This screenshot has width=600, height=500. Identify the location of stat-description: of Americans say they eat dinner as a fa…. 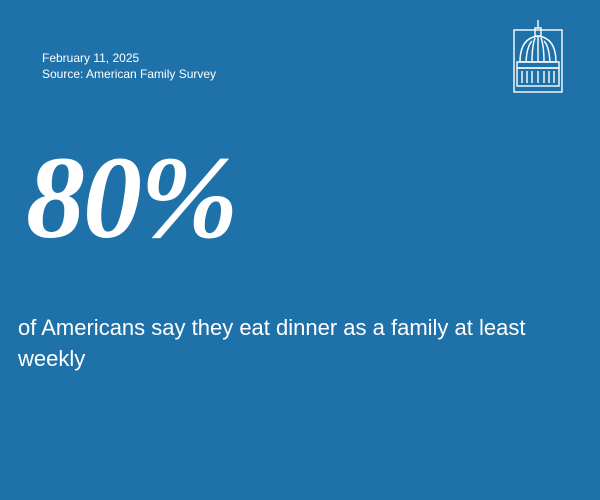
(272, 343).